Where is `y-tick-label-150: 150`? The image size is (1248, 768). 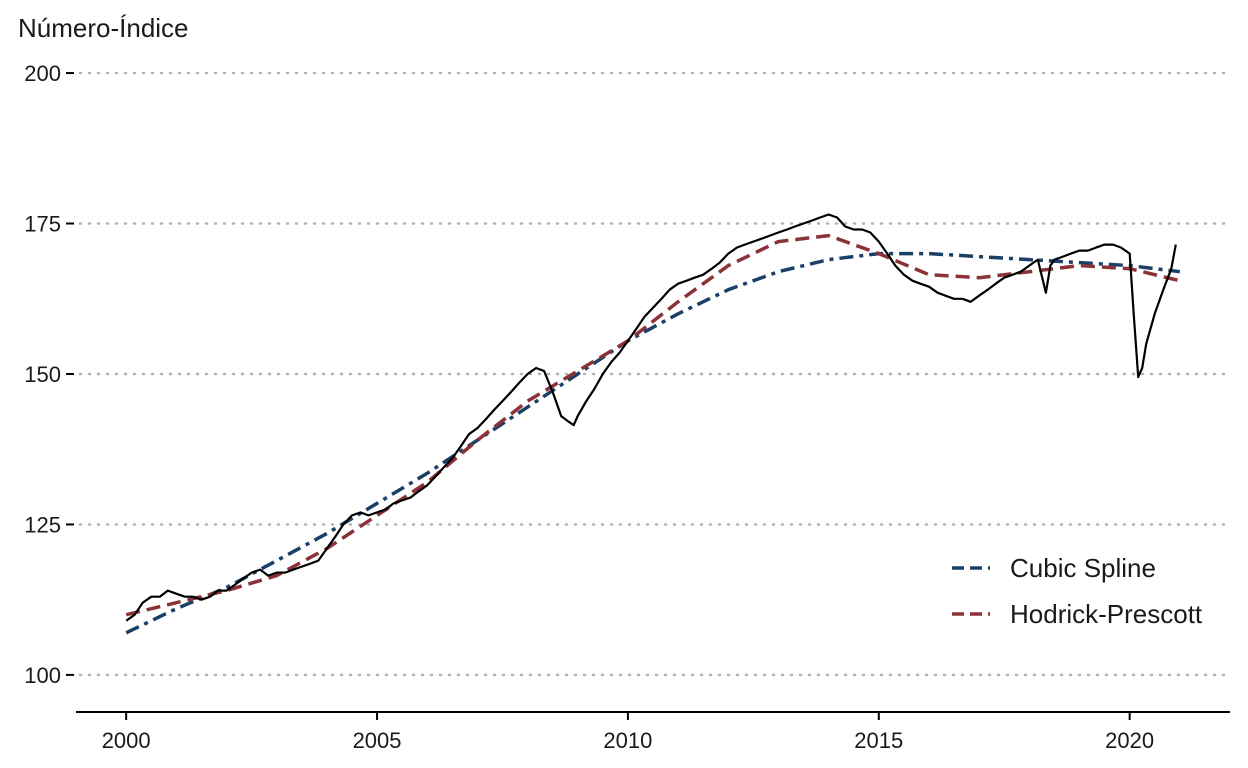 y-tick-label-150: 150 is located at coordinates (42, 374).